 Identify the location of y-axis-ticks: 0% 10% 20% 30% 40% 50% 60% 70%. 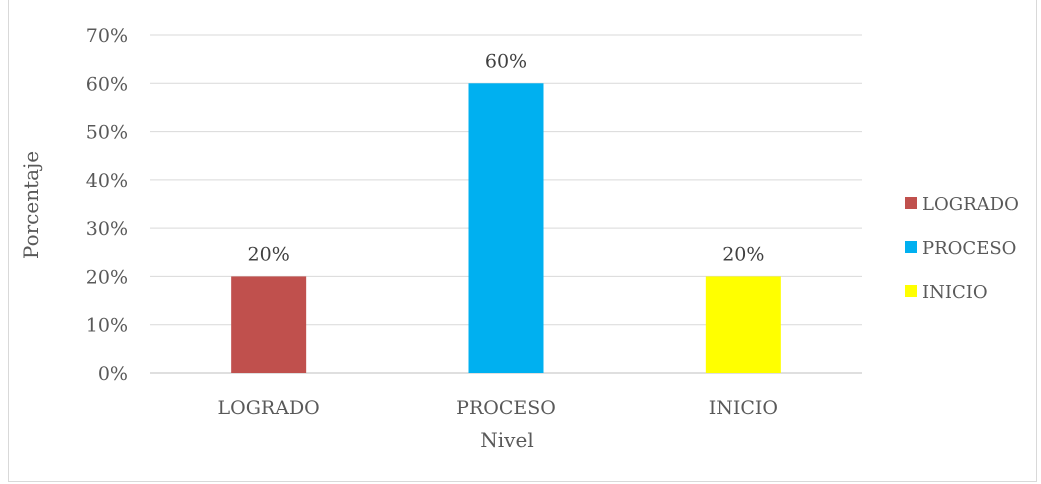
(107, 205).